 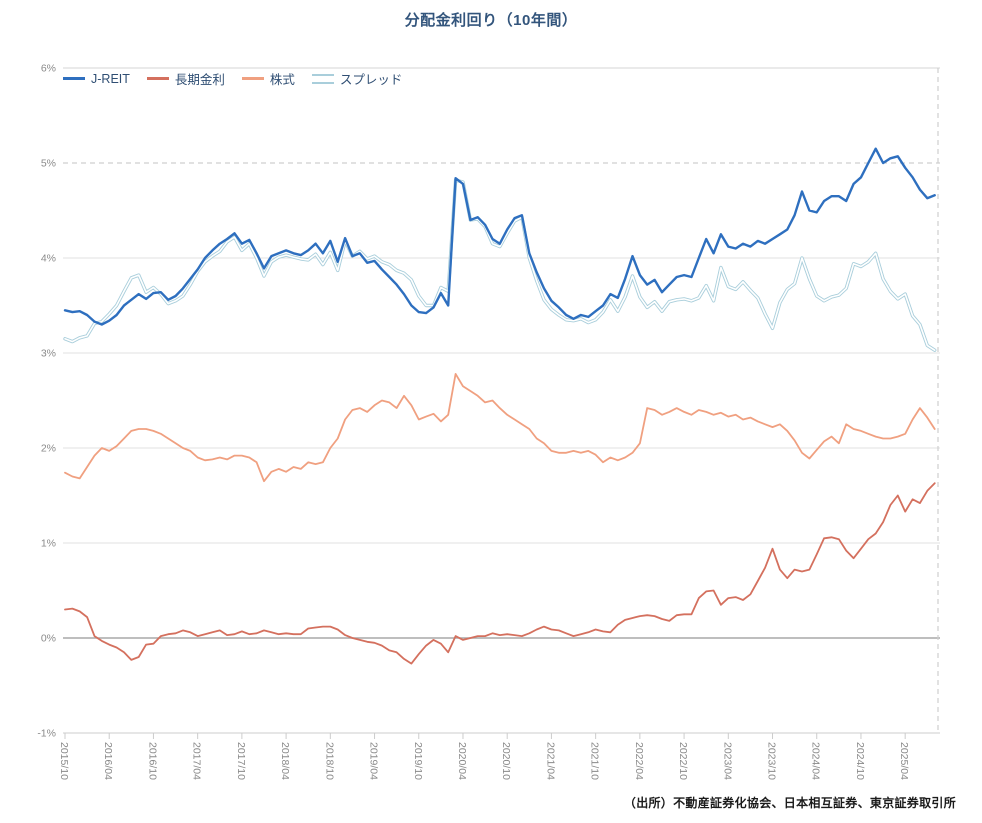 What do you see at coordinates (197, 761) in the screenshot?
I see `x-axis-label: 2017/04` at bounding box center [197, 761].